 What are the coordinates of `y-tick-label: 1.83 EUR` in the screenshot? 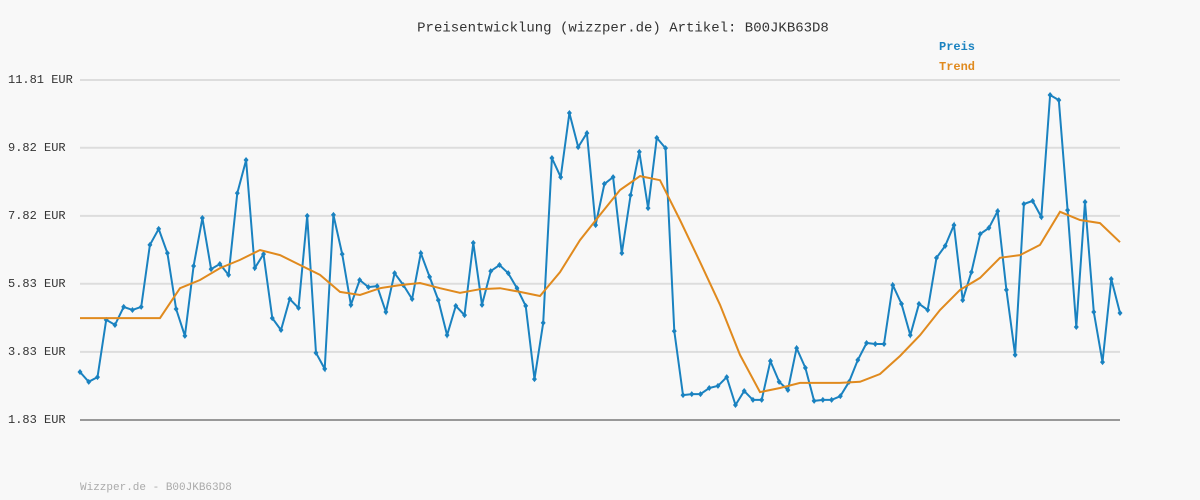 It's located at (37, 420).